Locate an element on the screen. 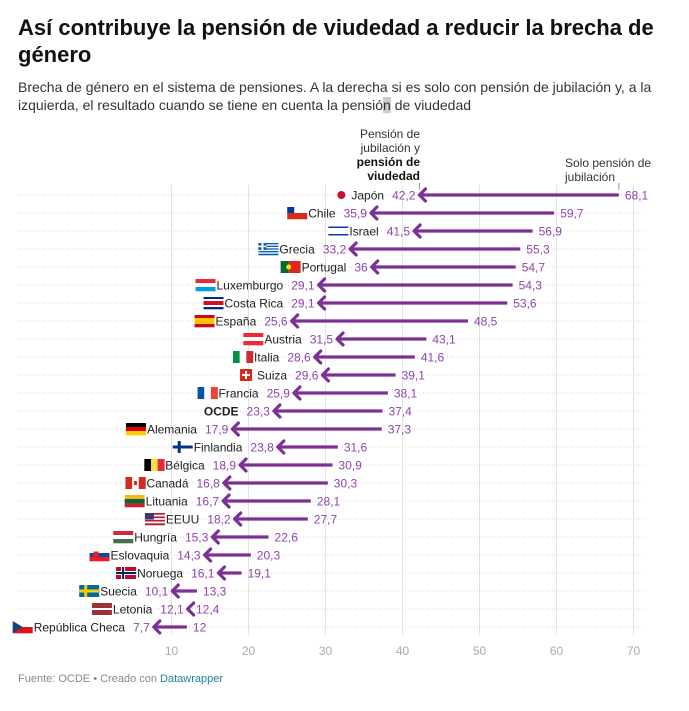  value-label-only-retirement: 27,7 is located at coordinates (326, 520).